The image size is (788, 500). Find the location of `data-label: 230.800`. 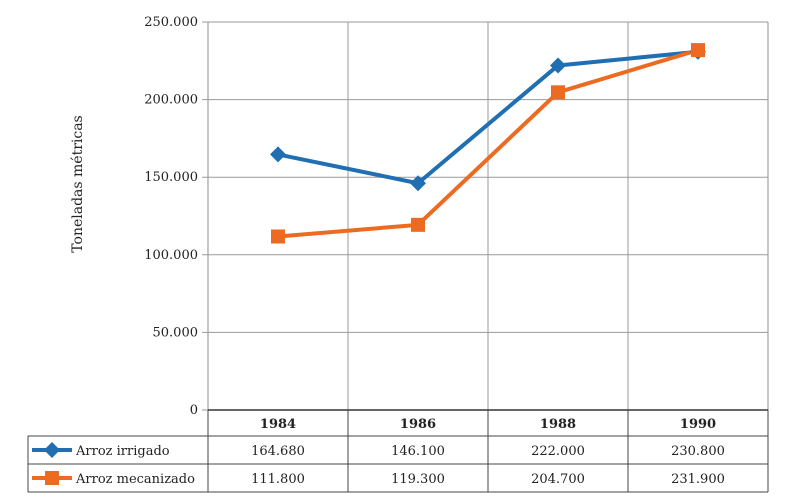

data-label: 230.800 is located at coordinates (698, 451).